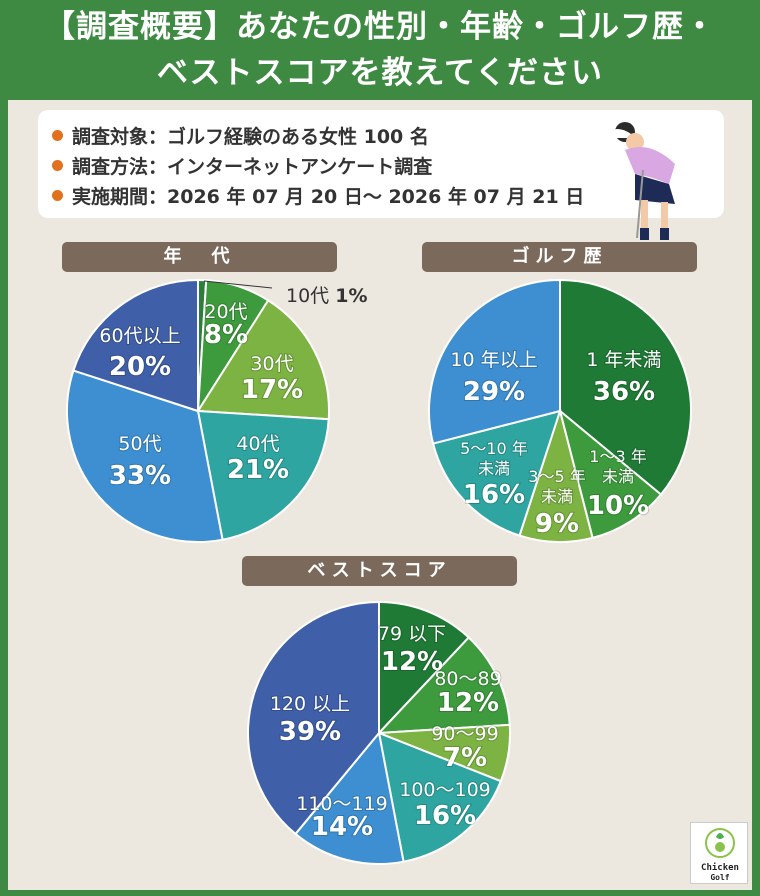  Describe the element at coordinates (720, 868) in the screenshot. I see `logo-text-line-1: Chicken` at that location.